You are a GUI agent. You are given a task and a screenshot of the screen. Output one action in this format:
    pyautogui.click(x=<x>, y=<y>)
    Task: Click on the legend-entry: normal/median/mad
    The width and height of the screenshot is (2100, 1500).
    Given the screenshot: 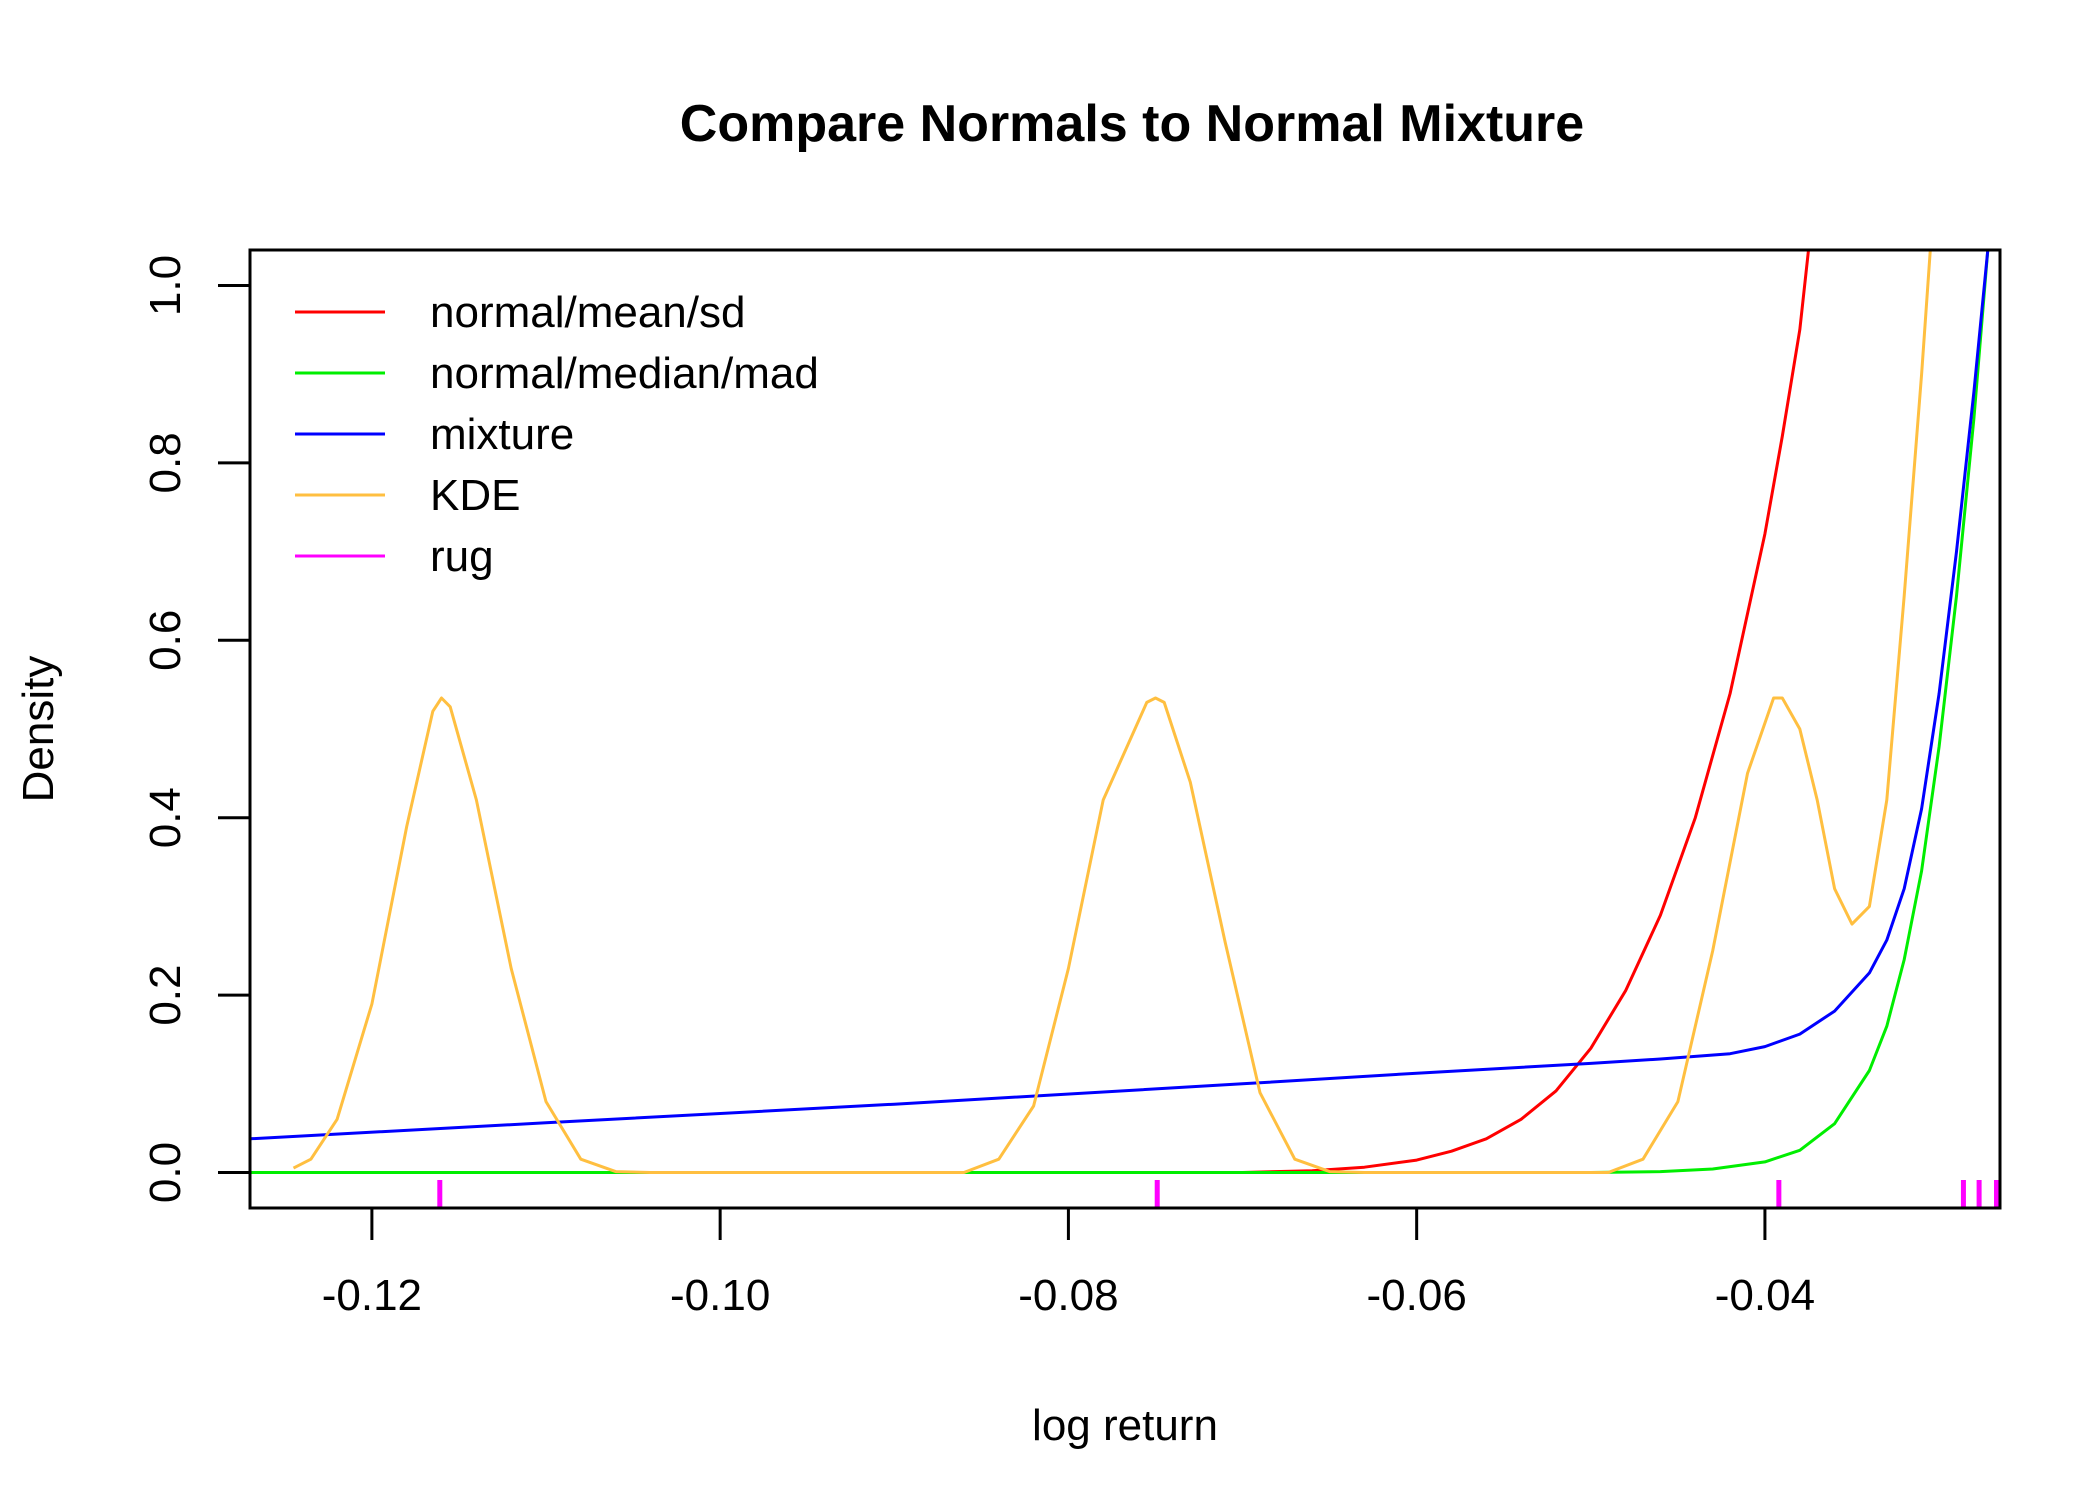 What is the action you would take?
    pyautogui.click(x=557, y=373)
    